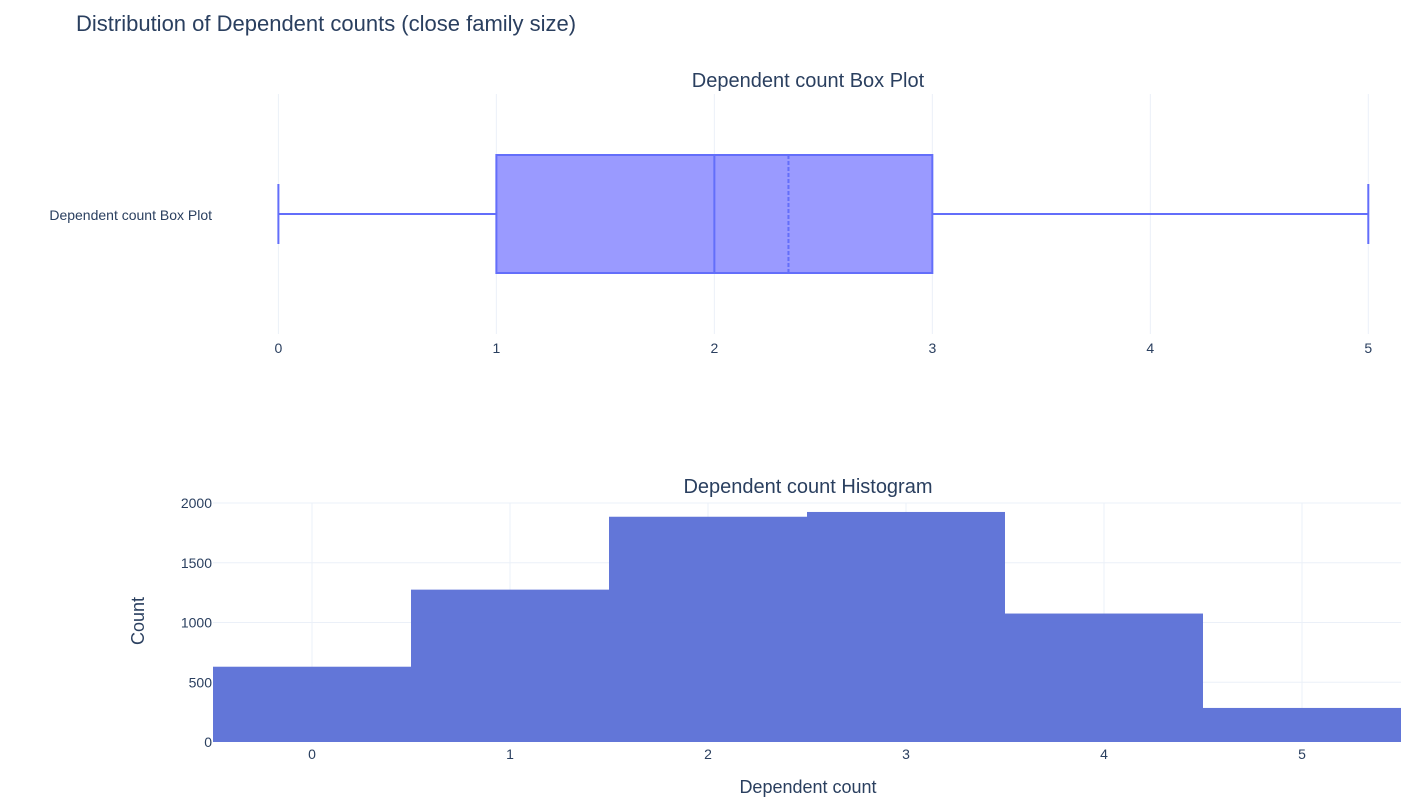 This screenshot has height=801, width=1427. What do you see at coordinates (807, 754) in the screenshot?
I see `histogram-x-ticks: 0 1 2 3 4 5` at bounding box center [807, 754].